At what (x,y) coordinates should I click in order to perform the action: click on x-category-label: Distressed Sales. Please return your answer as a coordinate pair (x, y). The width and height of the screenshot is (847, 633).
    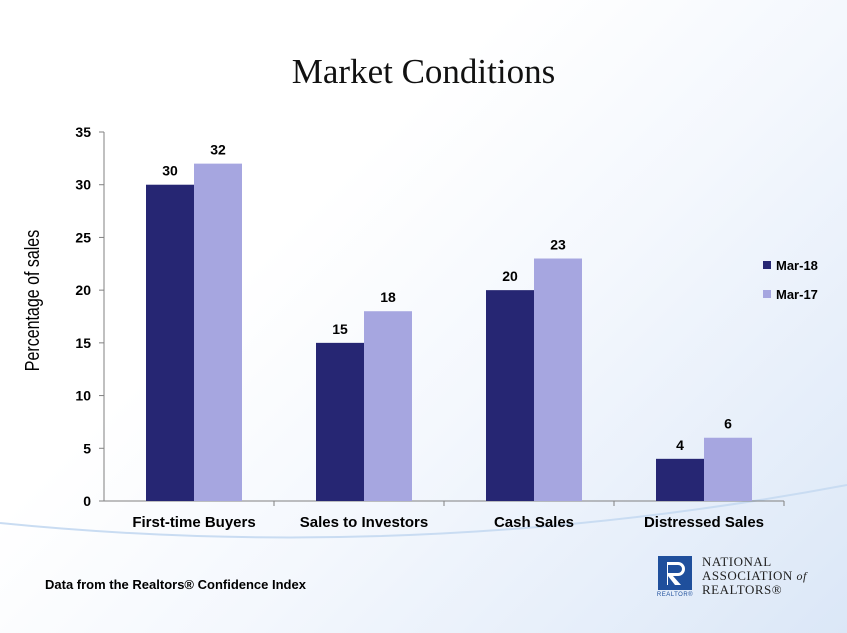
    Looking at the image, I should click on (704, 522).